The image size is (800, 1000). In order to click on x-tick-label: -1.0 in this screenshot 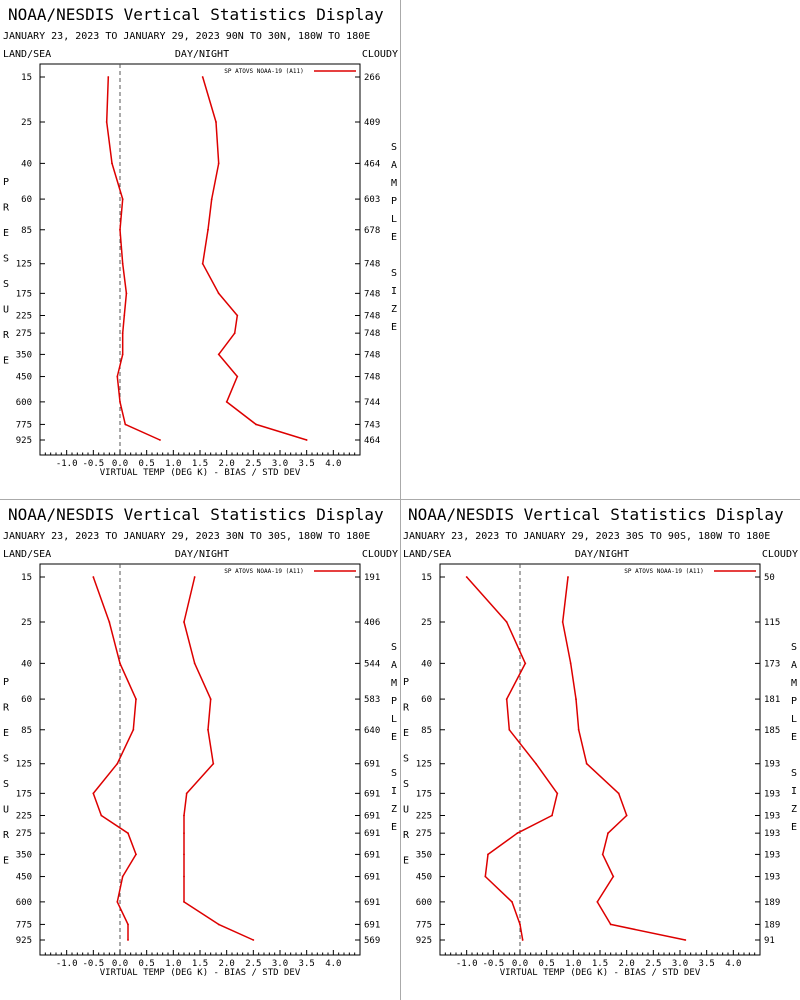, I will do `click(467, 964)`.